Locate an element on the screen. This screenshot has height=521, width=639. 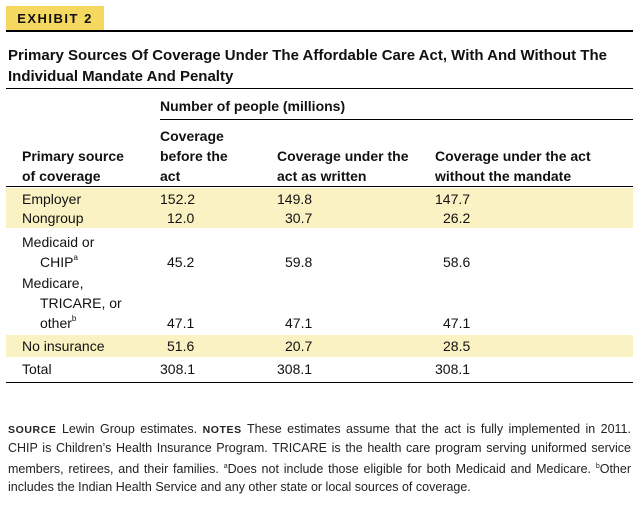
header-before-line3: act is located at coordinates (170, 176).